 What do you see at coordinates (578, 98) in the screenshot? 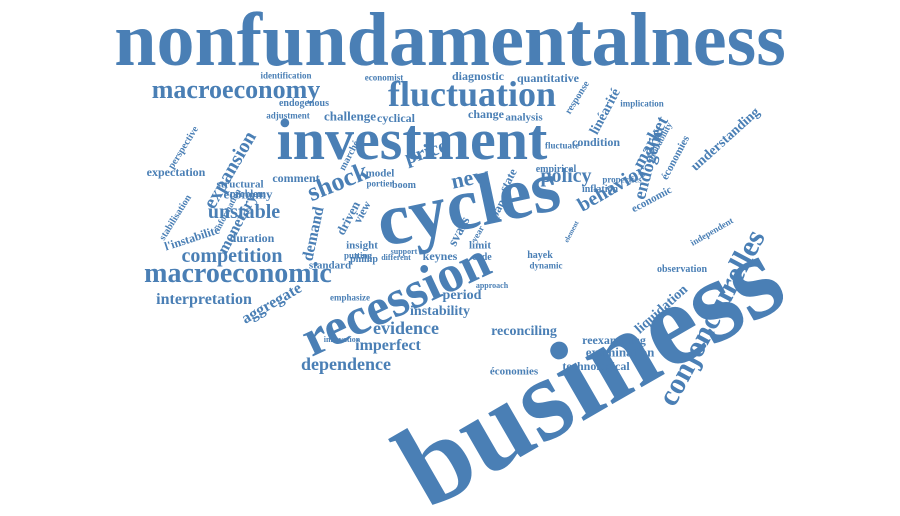
I see `word: response` at bounding box center [578, 98].